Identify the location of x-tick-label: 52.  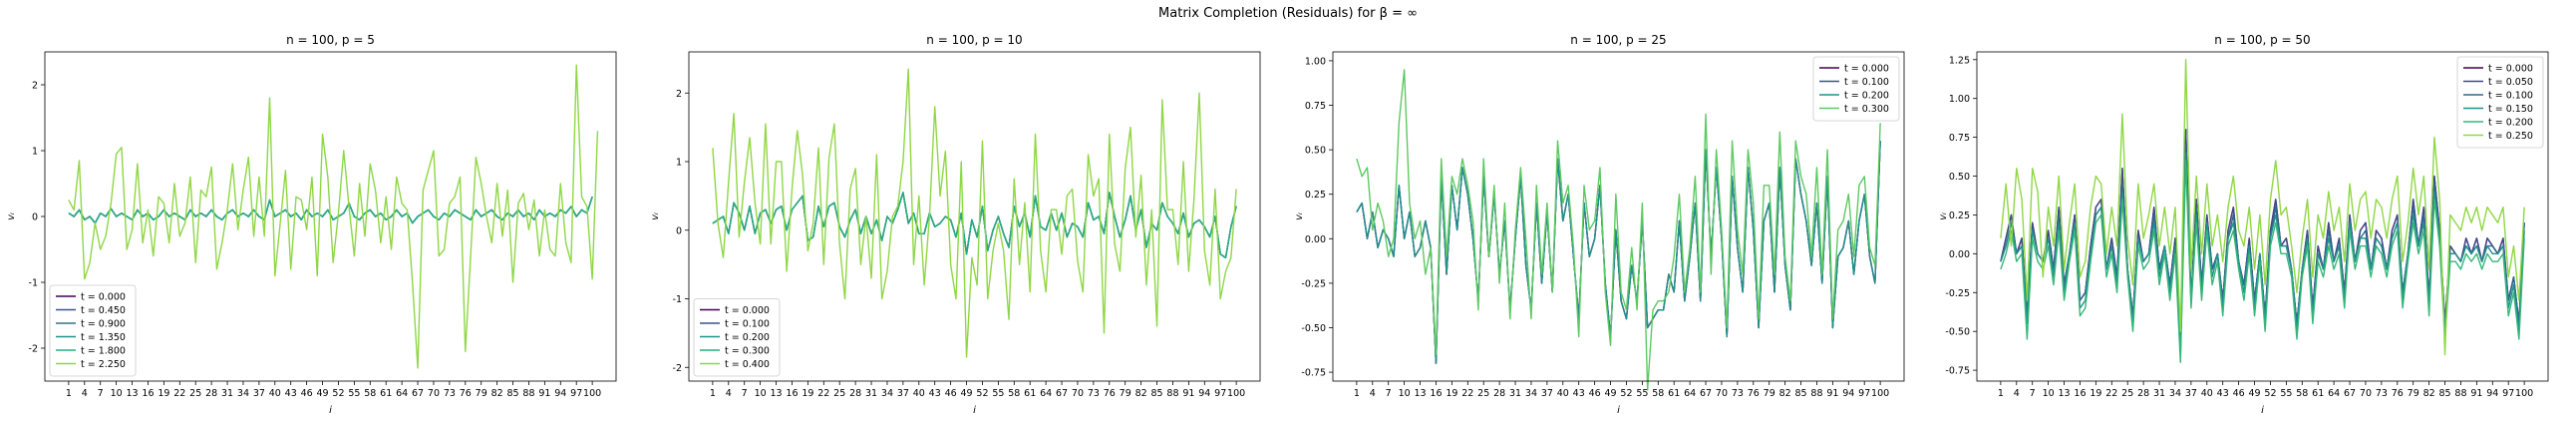
(982, 393).